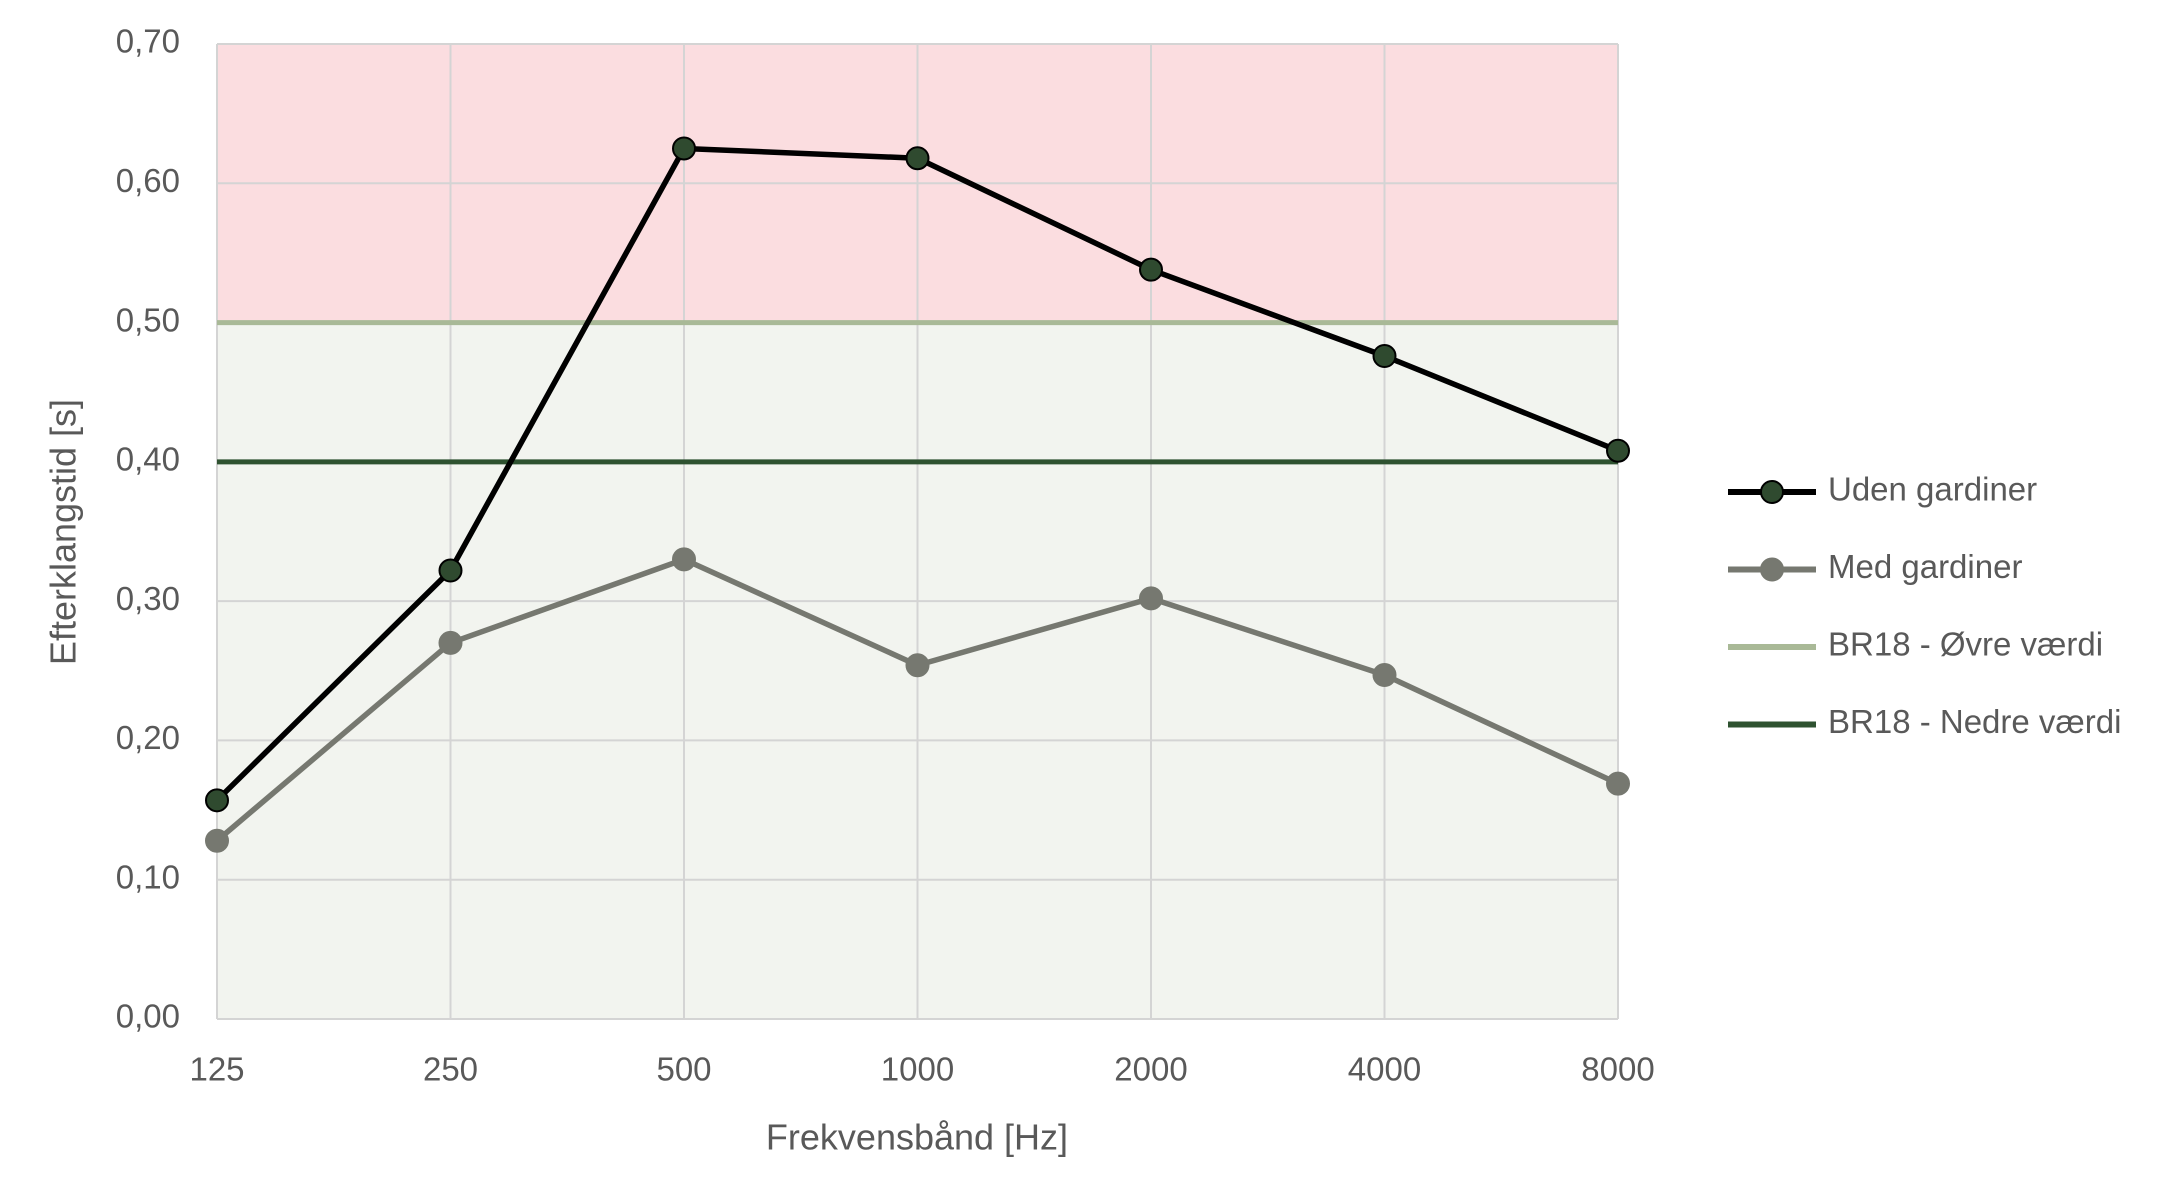 The image size is (2172, 1192). What do you see at coordinates (1150, 1069) in the screenshot?
I see `x-tick-label: 2000` at bounding box center [1150, 1069].